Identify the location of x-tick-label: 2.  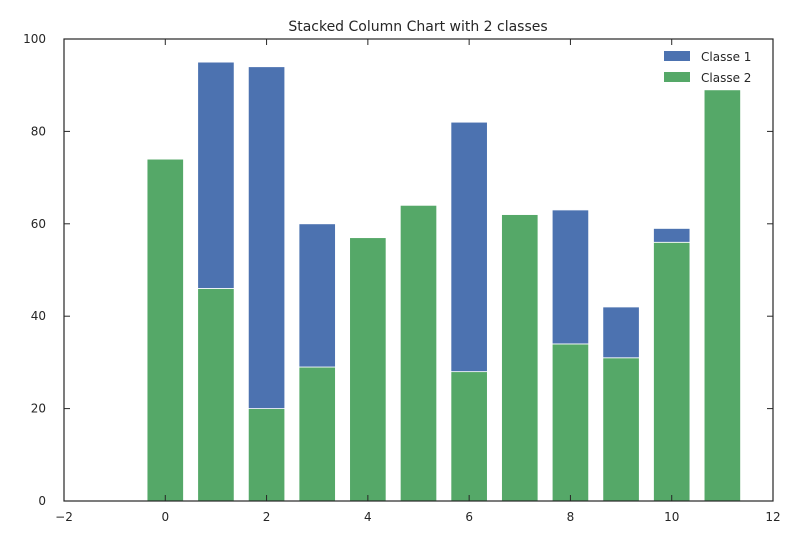
(267, 517).